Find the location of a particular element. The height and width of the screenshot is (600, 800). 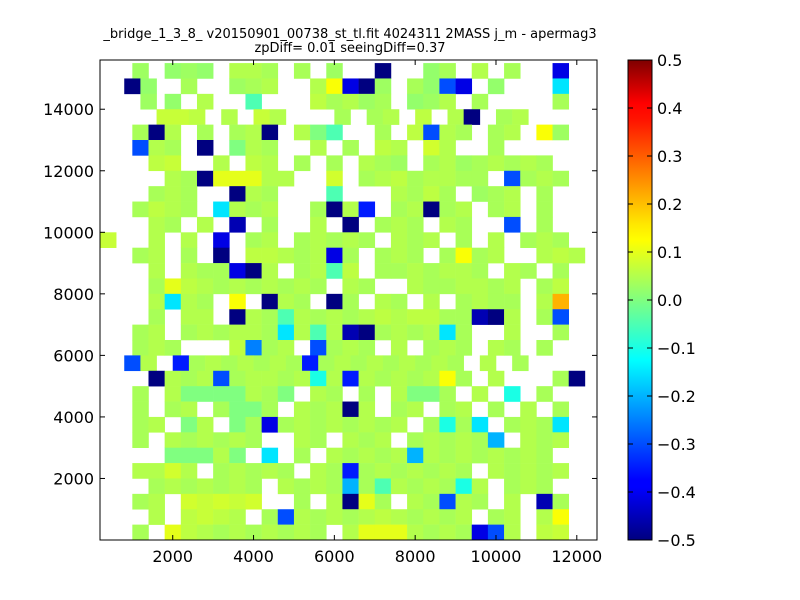

colorbar-tick-label: −0.5 is located at coordinates (676, 540).